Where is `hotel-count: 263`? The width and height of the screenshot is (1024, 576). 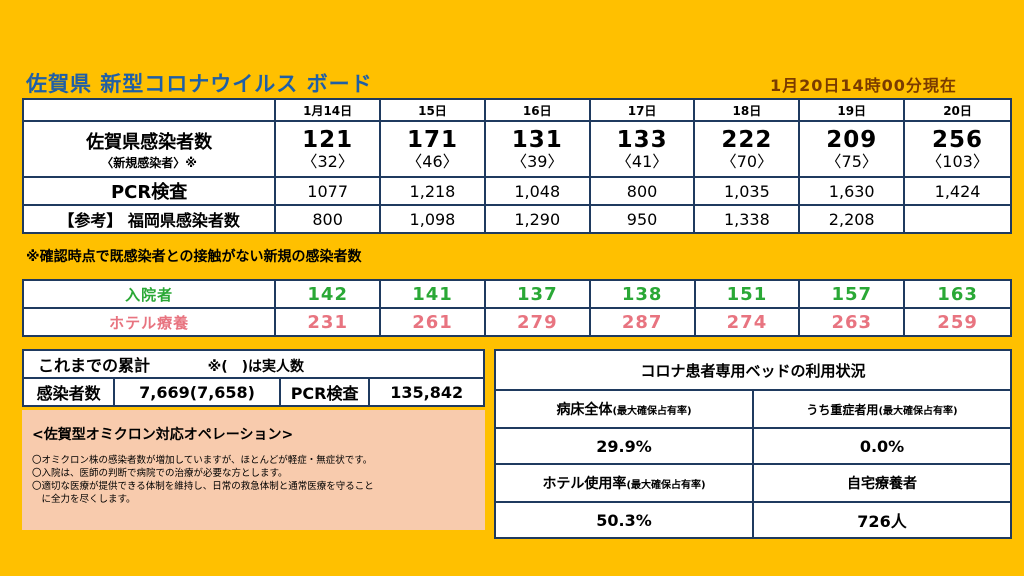
hotel-count: 263 is located at coordinates (852, 322).